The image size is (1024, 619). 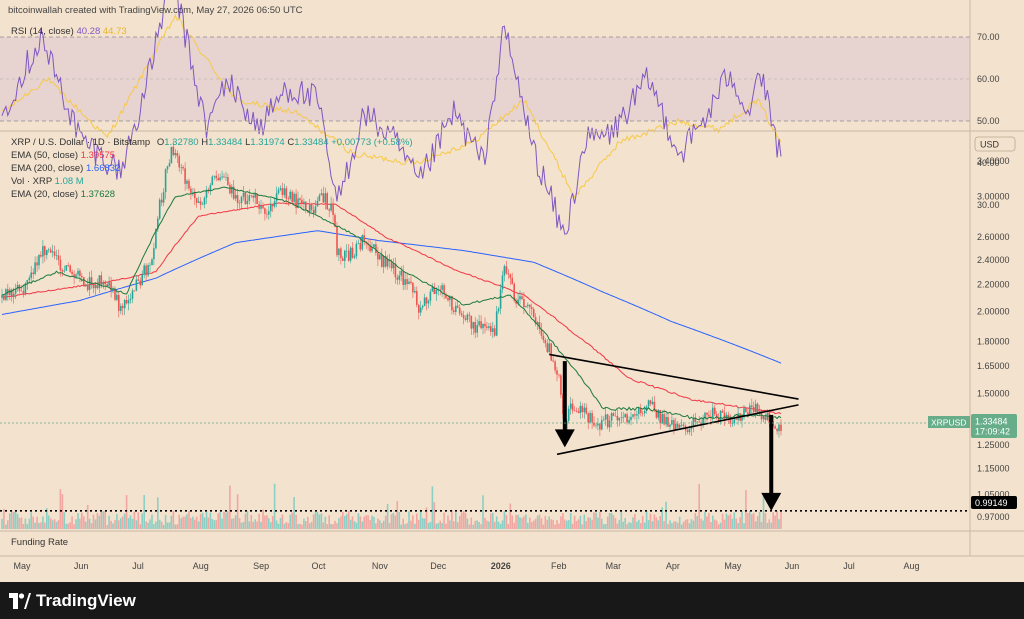 I want to click on ema200-value: 1.66832, so click(x=103, y=168).